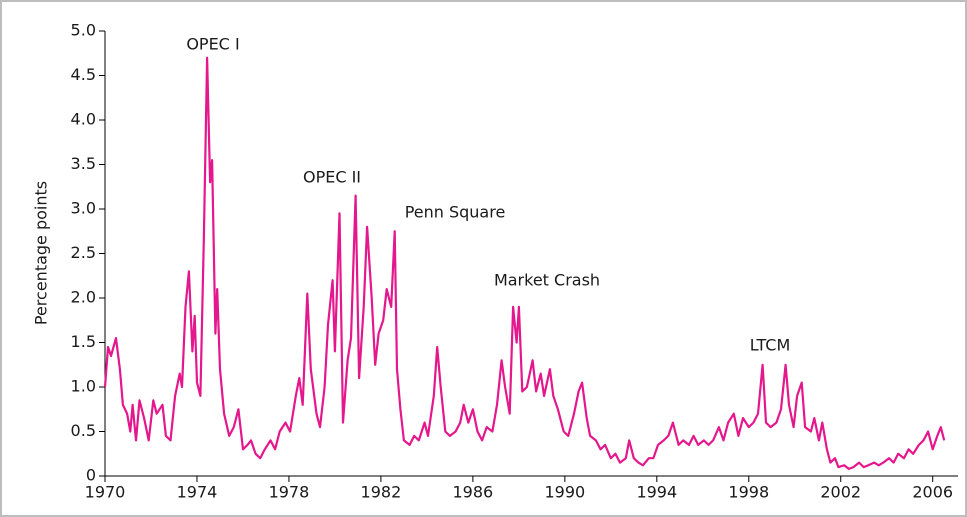  Describe the element at coordinates (83, 30) in the screenshot. I see `y-tick-label: 5.0` at that location.